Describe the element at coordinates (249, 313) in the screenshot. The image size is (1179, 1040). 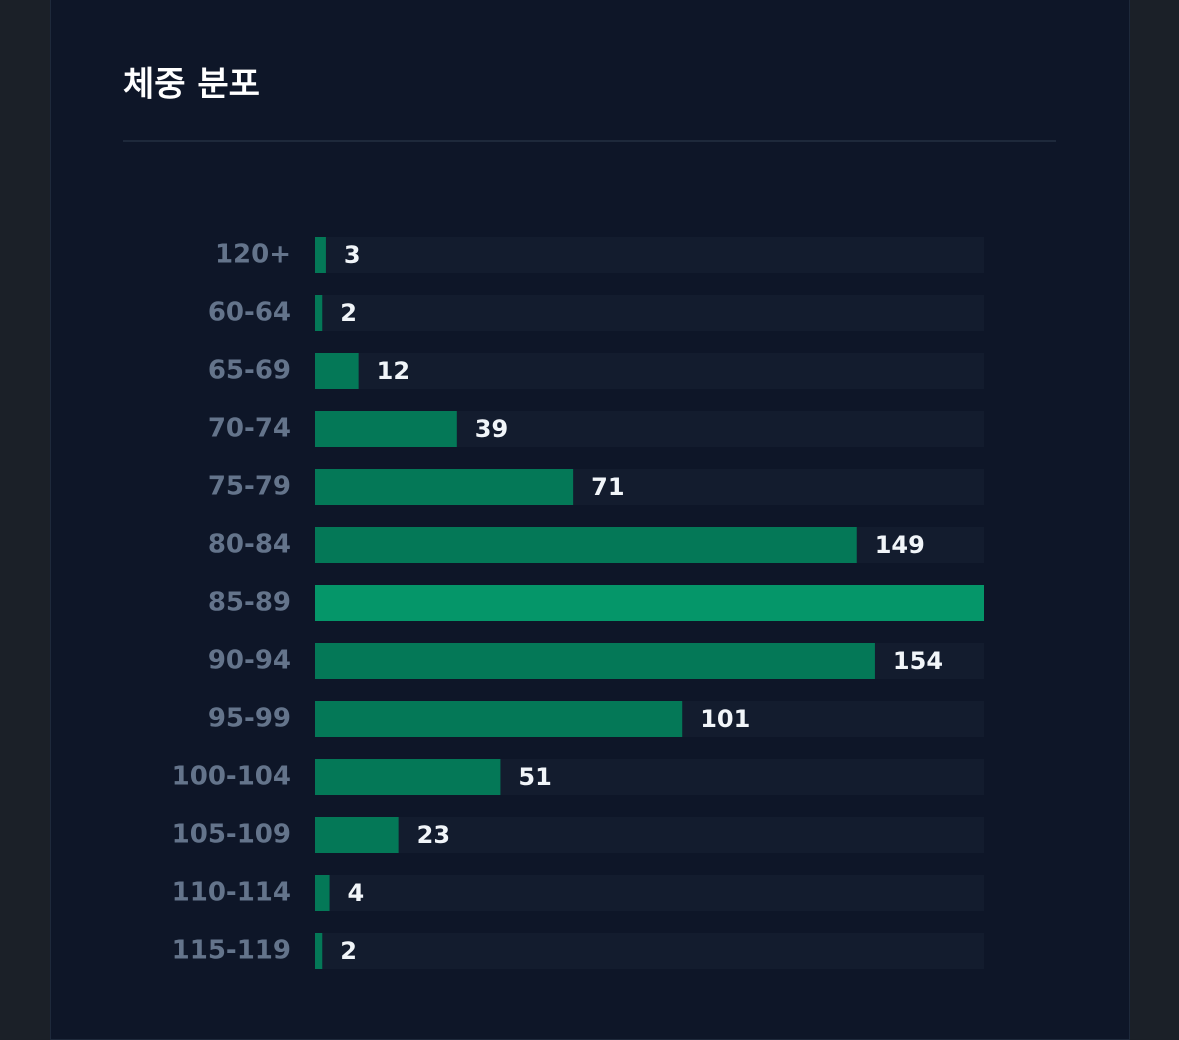
I see `category-label: 60-64` at that location.